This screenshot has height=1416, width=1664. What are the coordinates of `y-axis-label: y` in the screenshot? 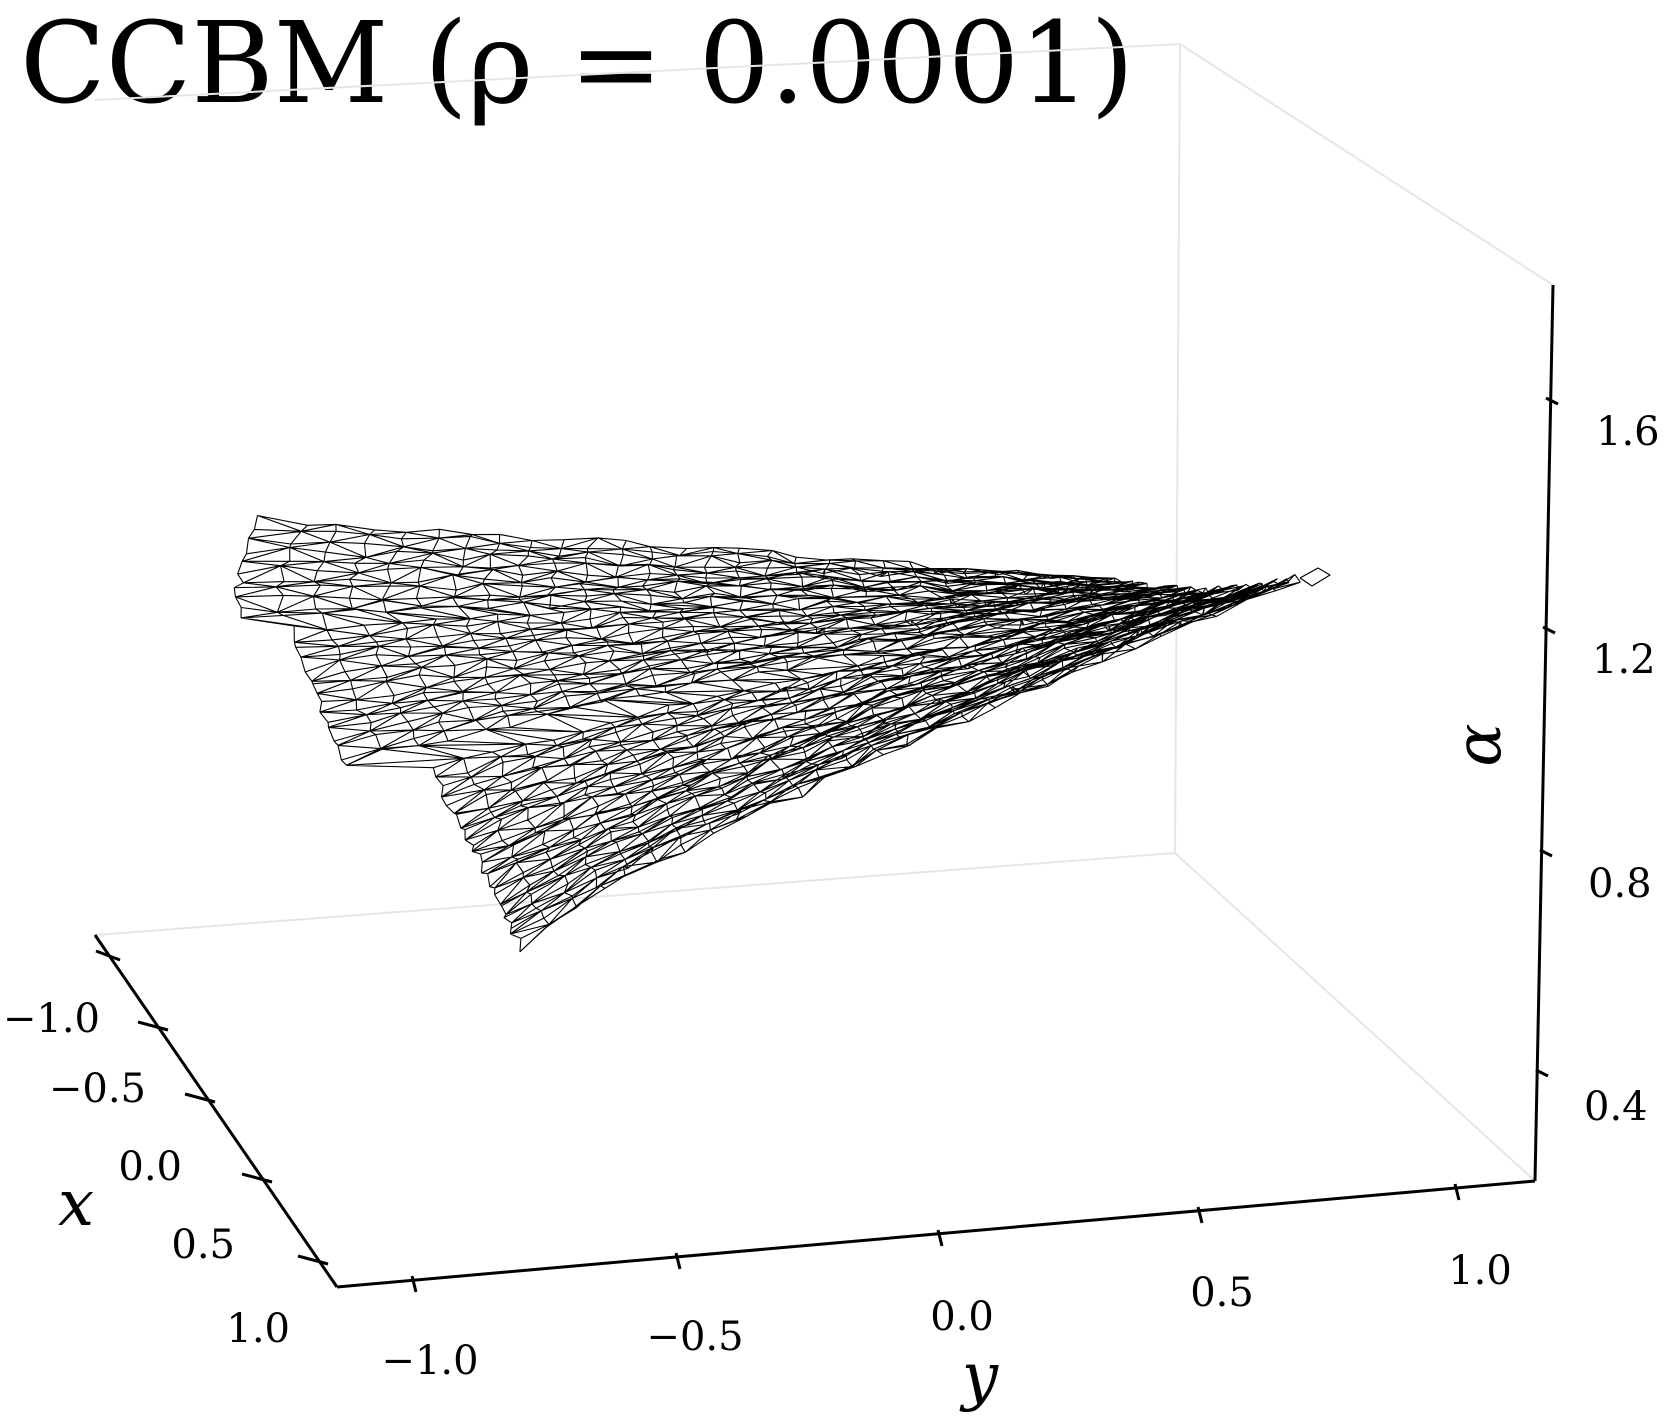 It's located at (979, 1377).